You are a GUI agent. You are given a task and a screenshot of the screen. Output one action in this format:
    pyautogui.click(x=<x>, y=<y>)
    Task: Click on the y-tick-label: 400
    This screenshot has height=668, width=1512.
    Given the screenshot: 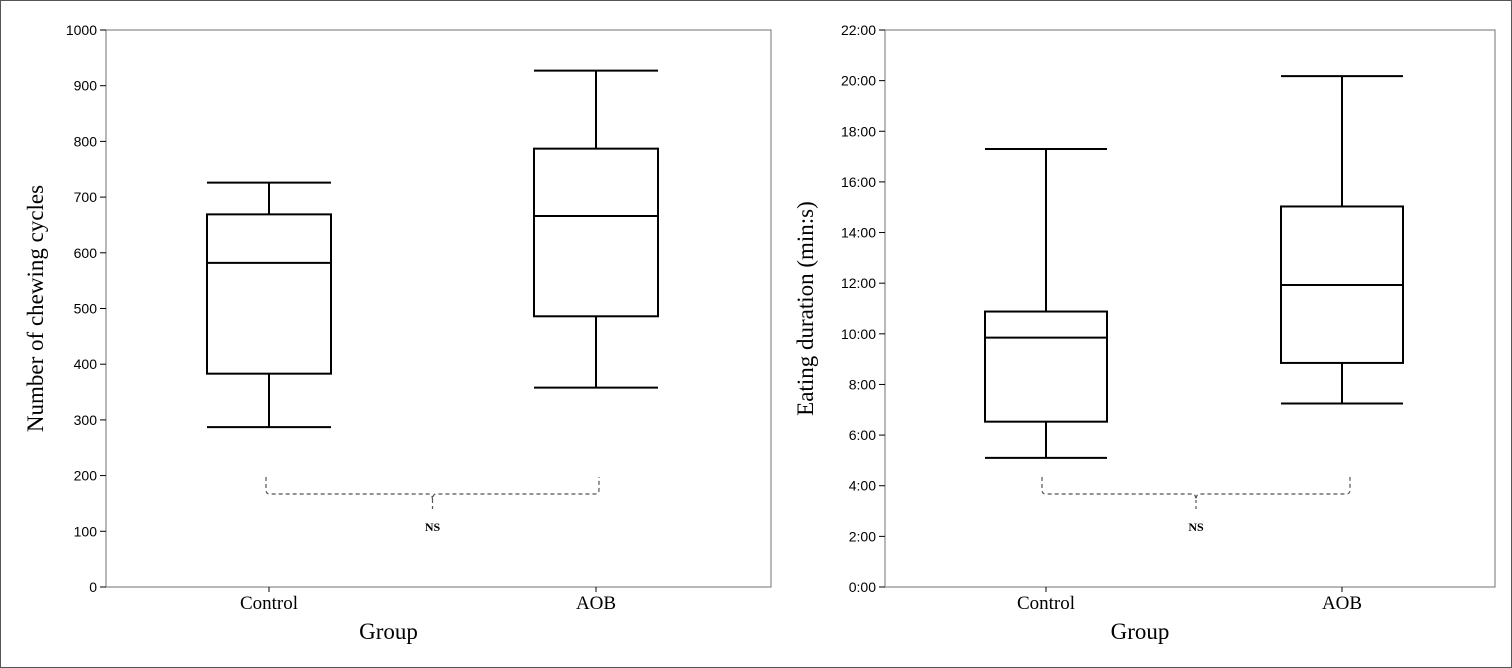 What is the action you would take?
    pyautogui.click(x=86, y=364)
    